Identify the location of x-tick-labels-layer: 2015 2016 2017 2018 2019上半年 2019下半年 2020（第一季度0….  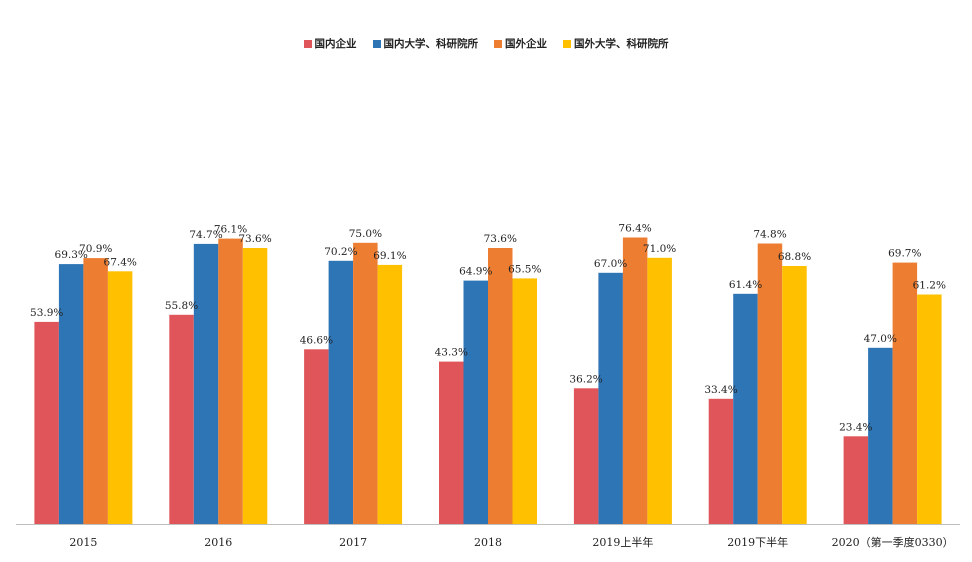
(511, 542).